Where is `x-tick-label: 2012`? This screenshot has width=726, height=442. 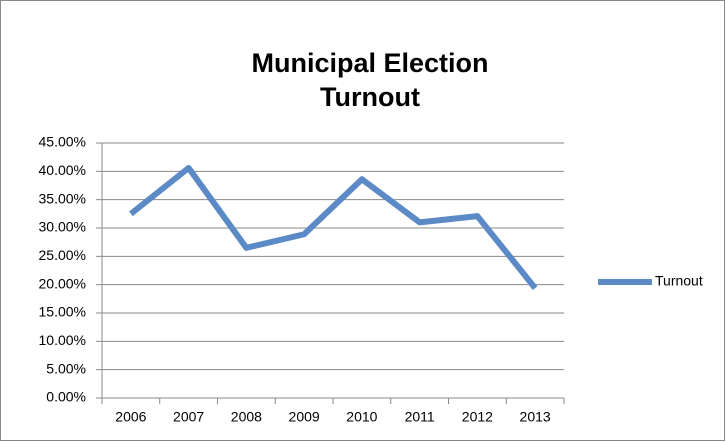
x-tick-label: 2012 is located at coordinates (477, 417).